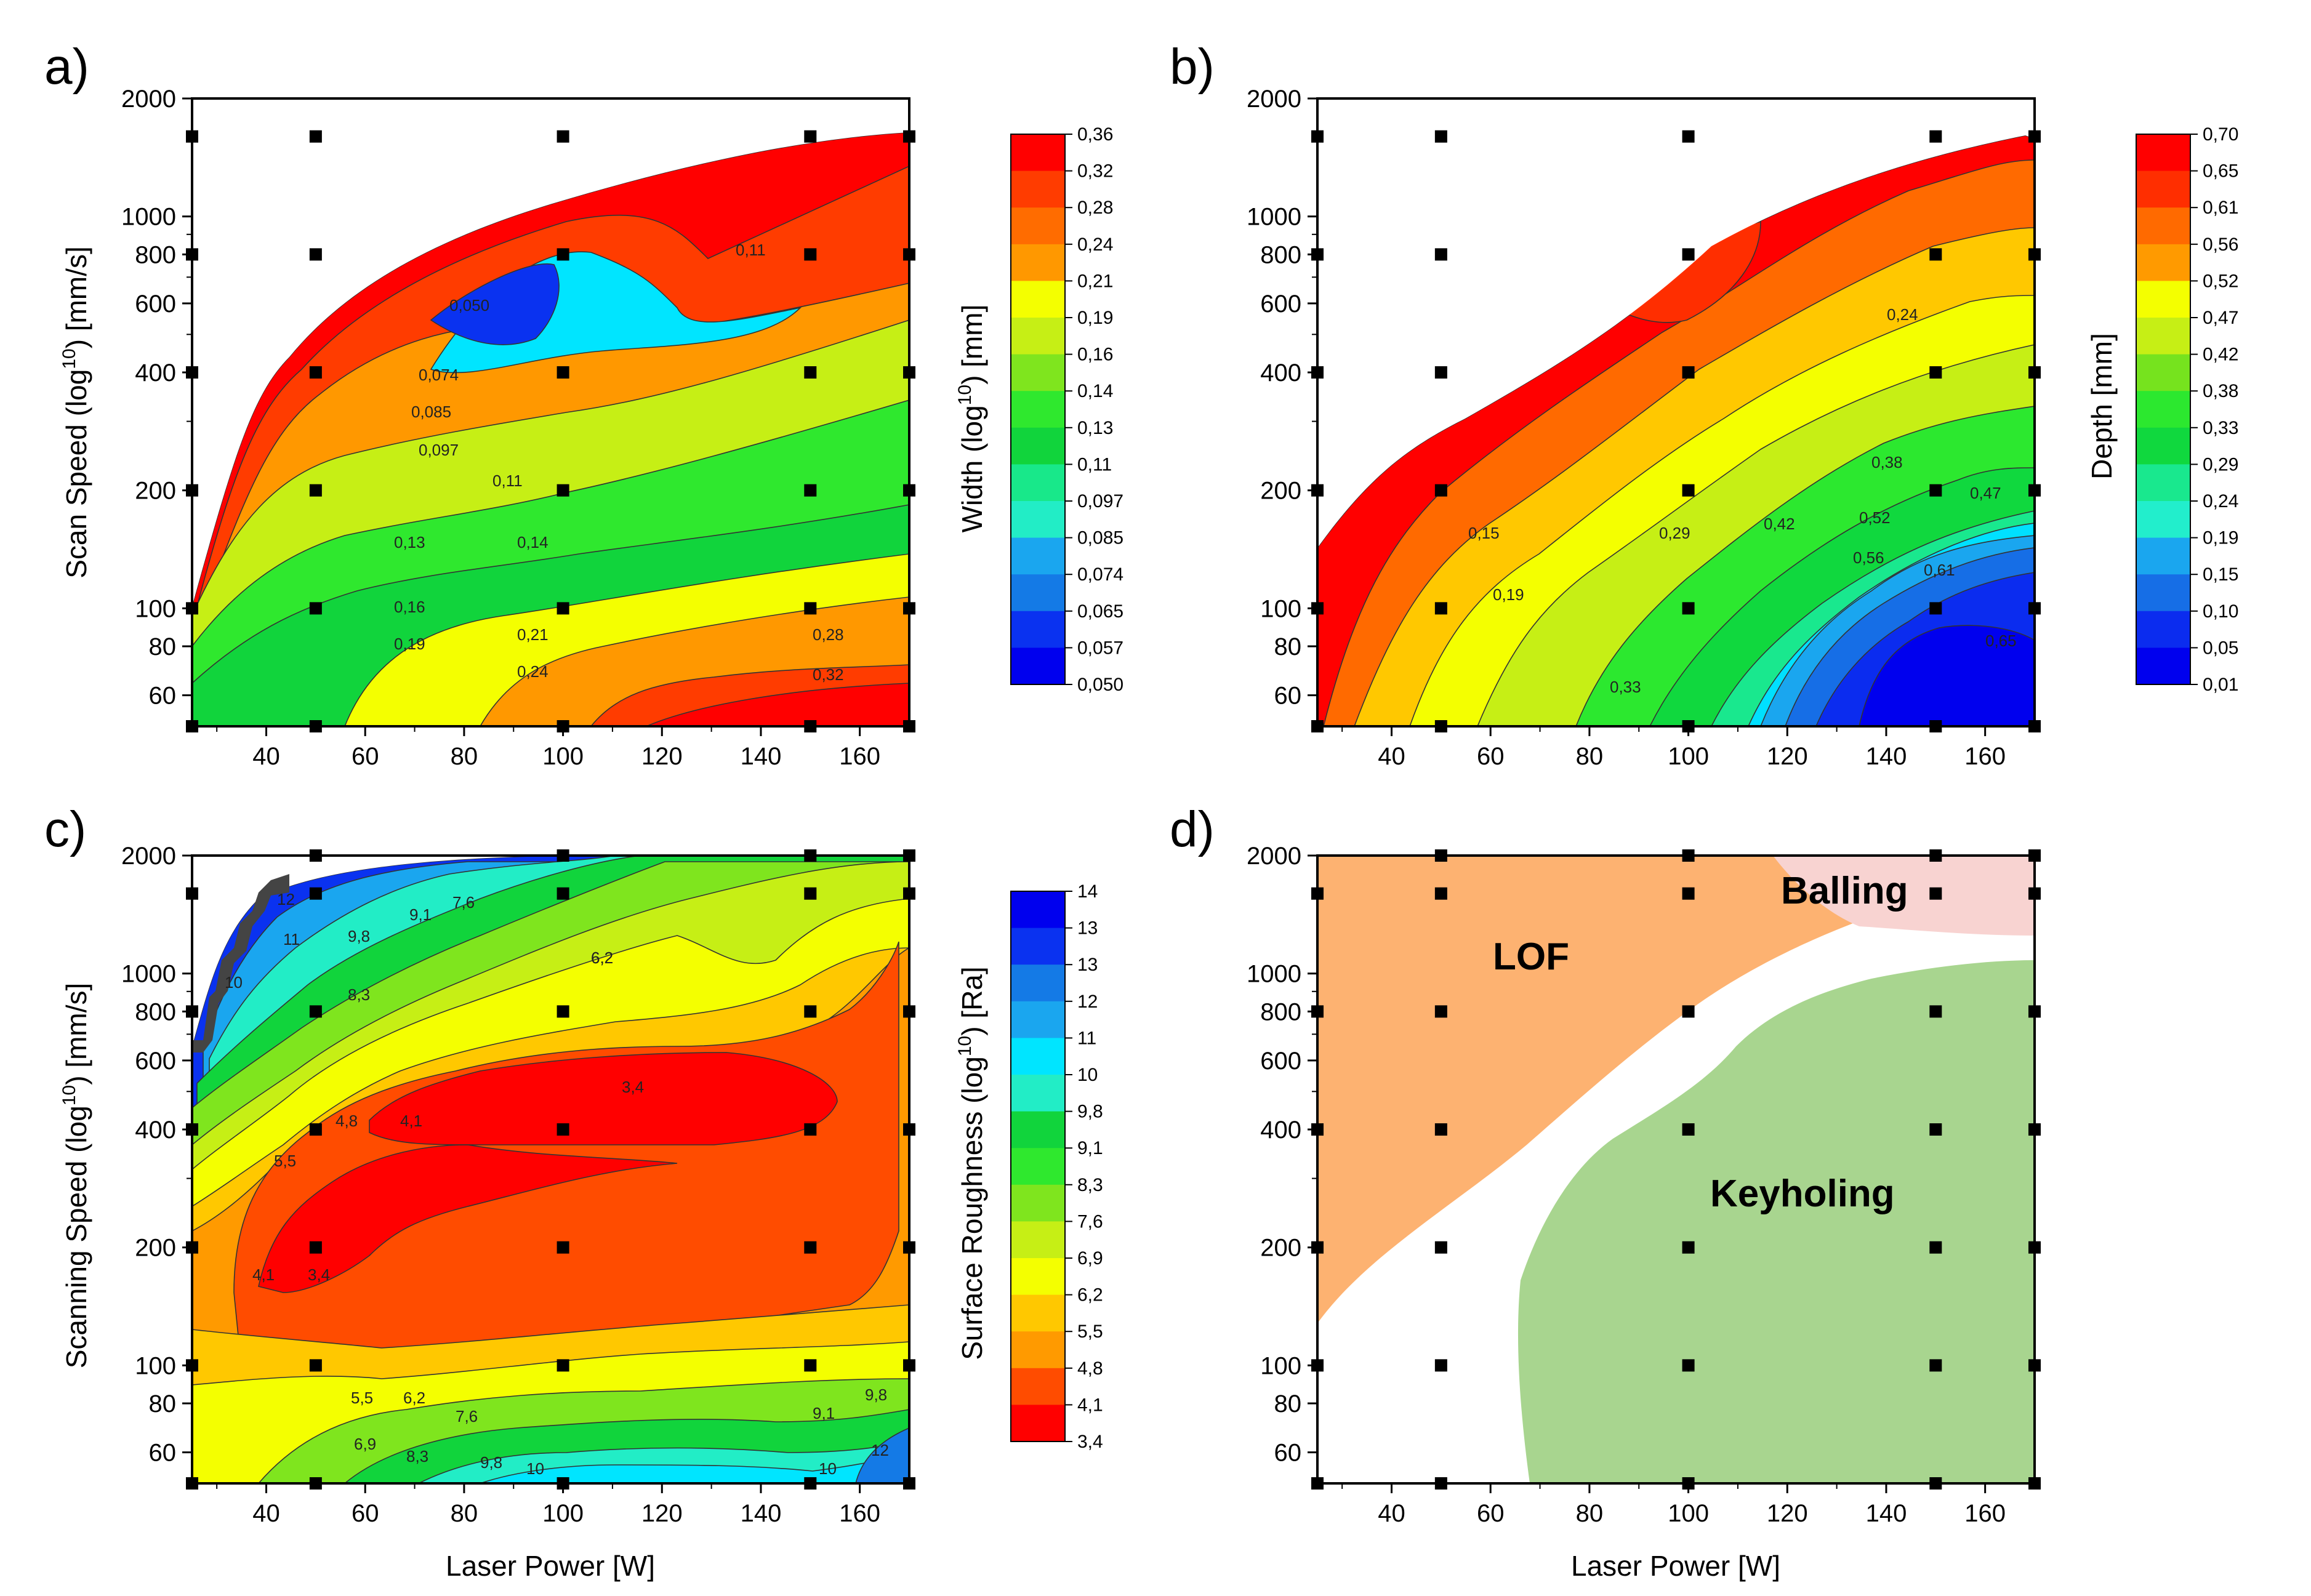 Image resolution: width=2311 pixels, height=1596 pixels. Describe the element at coordinates (1491, 1513) in the screenshot. I see `x-tick-label-d-1: 60` at that location.